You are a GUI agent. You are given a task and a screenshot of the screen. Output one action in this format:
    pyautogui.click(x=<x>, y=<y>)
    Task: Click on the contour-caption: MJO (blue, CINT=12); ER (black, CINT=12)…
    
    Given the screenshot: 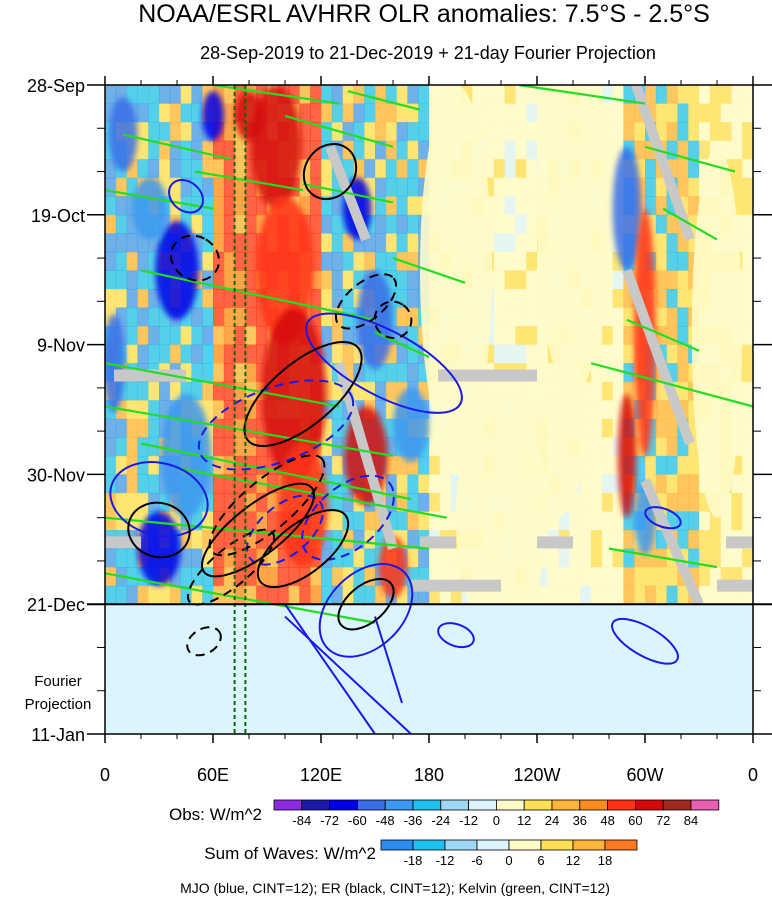 What is the action you would take?
    pyautogui.click(x=395, y=888)
    